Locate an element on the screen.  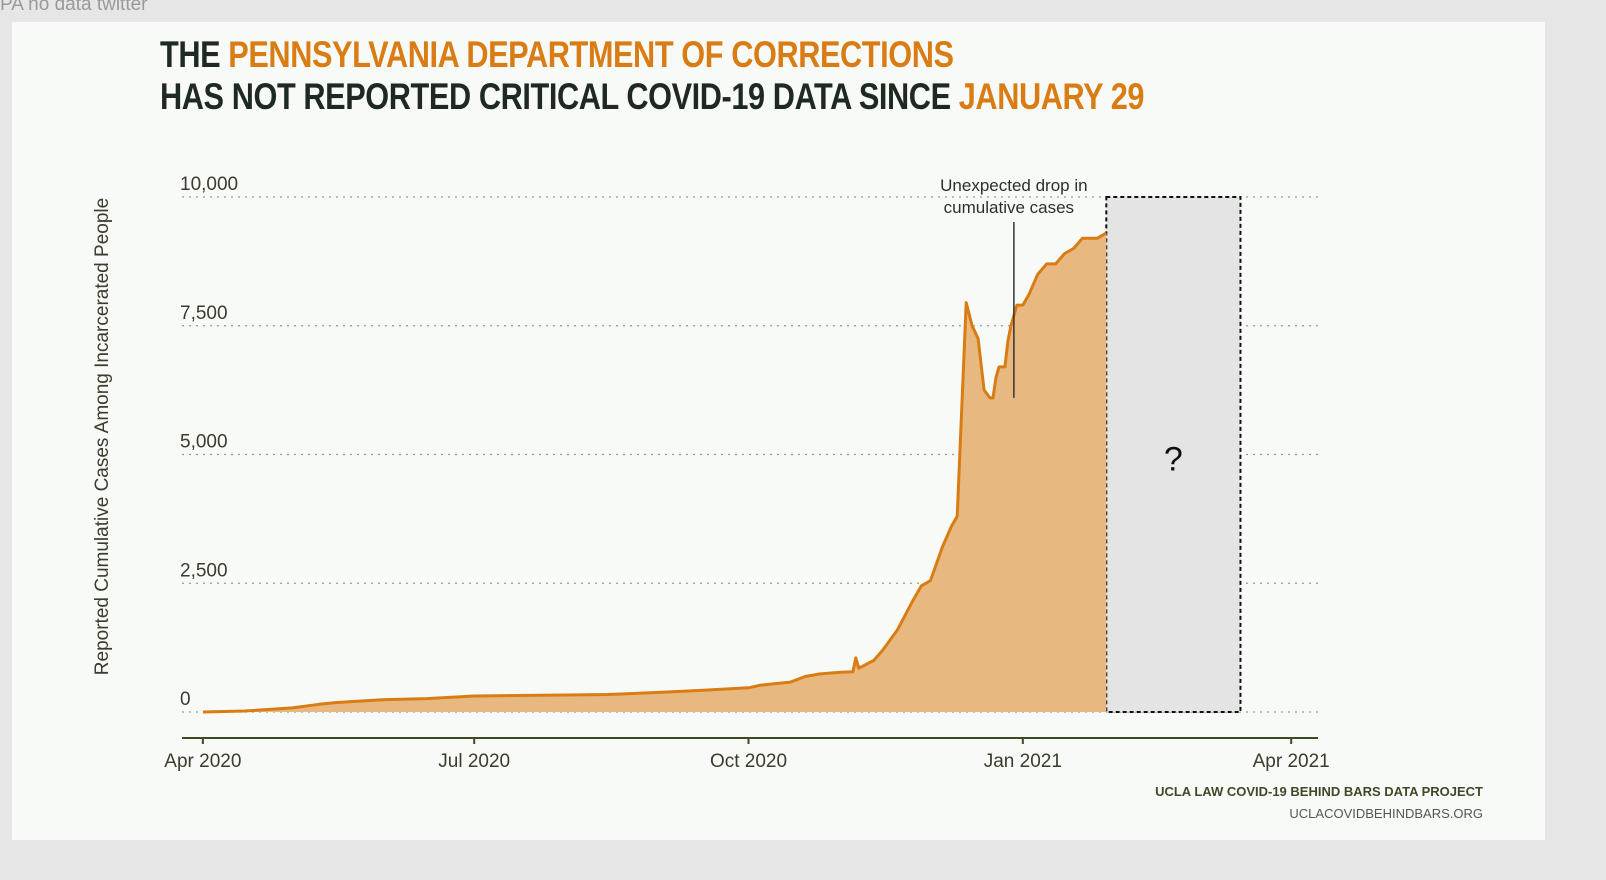
annotation-text-line1: Unexpected drop in is located at coordinates (1013, 185).